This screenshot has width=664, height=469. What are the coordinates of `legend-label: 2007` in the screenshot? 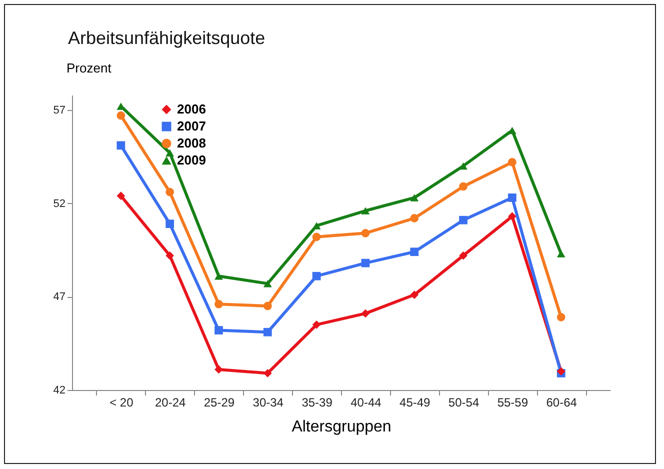 It's located at (191, 126).